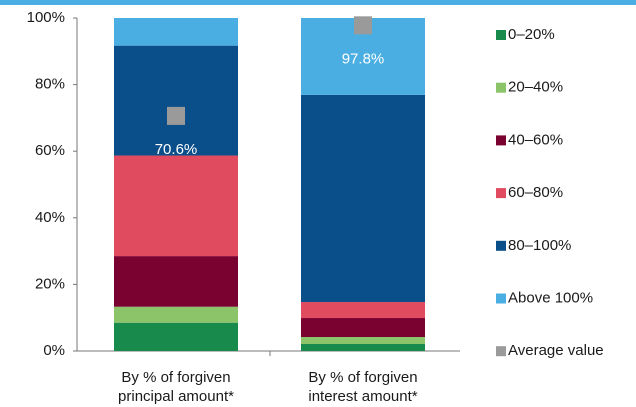 This screenshot has height=407, width=636. Describe the element at coordinates (362, 387) in the screenshot. I see `x-tick-label: By % of forgiven interest amount*` at that location.